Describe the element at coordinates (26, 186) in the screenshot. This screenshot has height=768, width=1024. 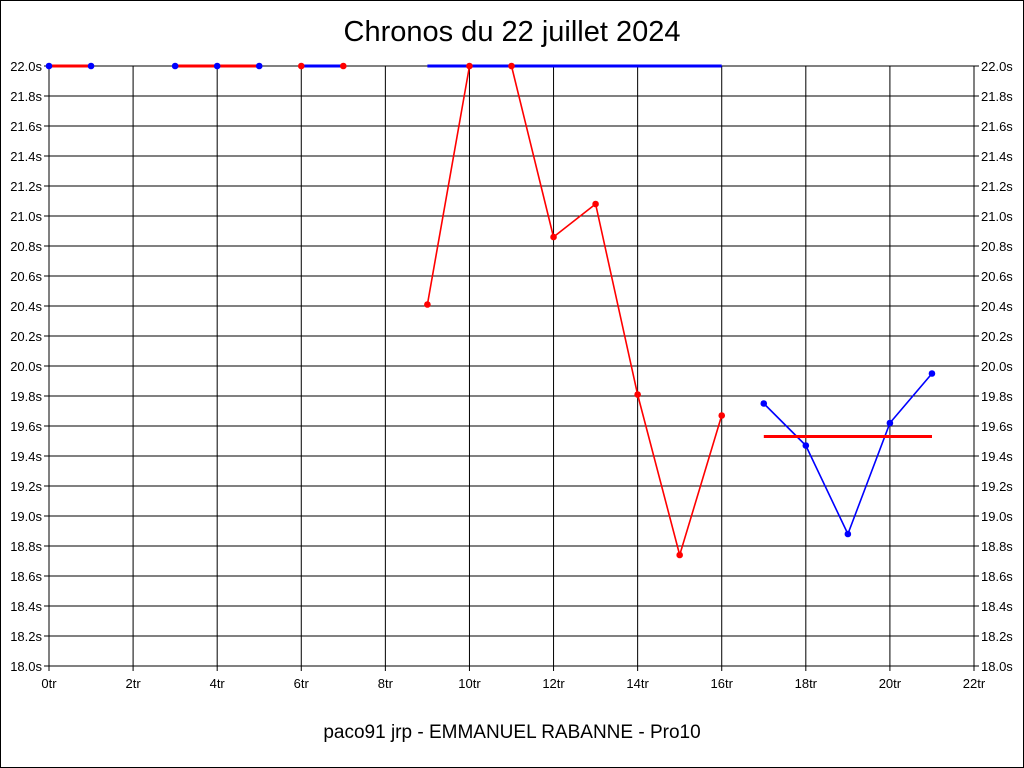
I see `y-tick-label-left: 21.2s` at that location.